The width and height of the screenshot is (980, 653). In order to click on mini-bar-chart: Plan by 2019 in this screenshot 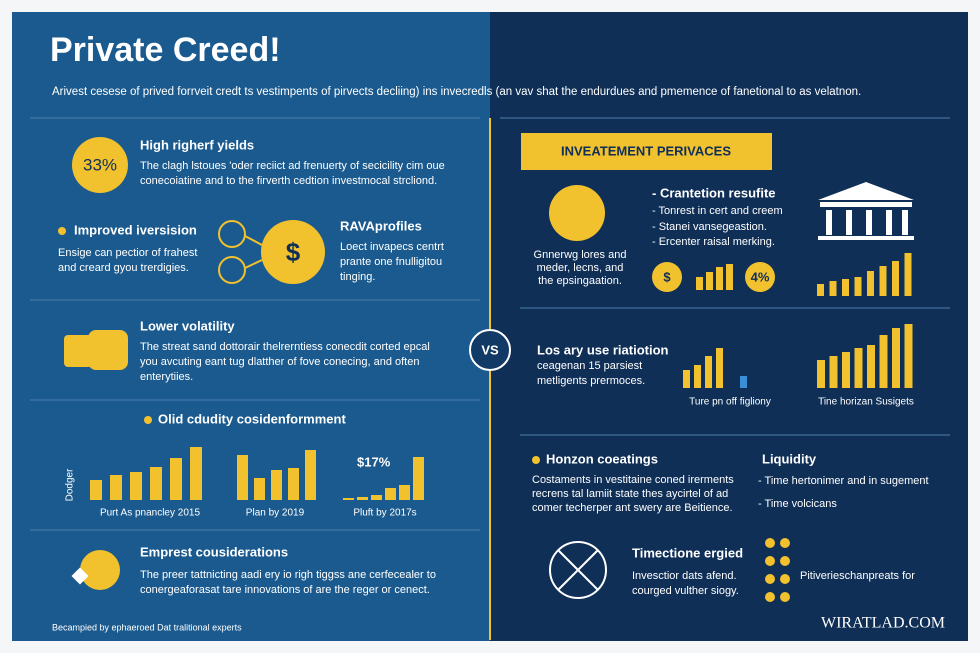, I will do `click(276, 484)`.